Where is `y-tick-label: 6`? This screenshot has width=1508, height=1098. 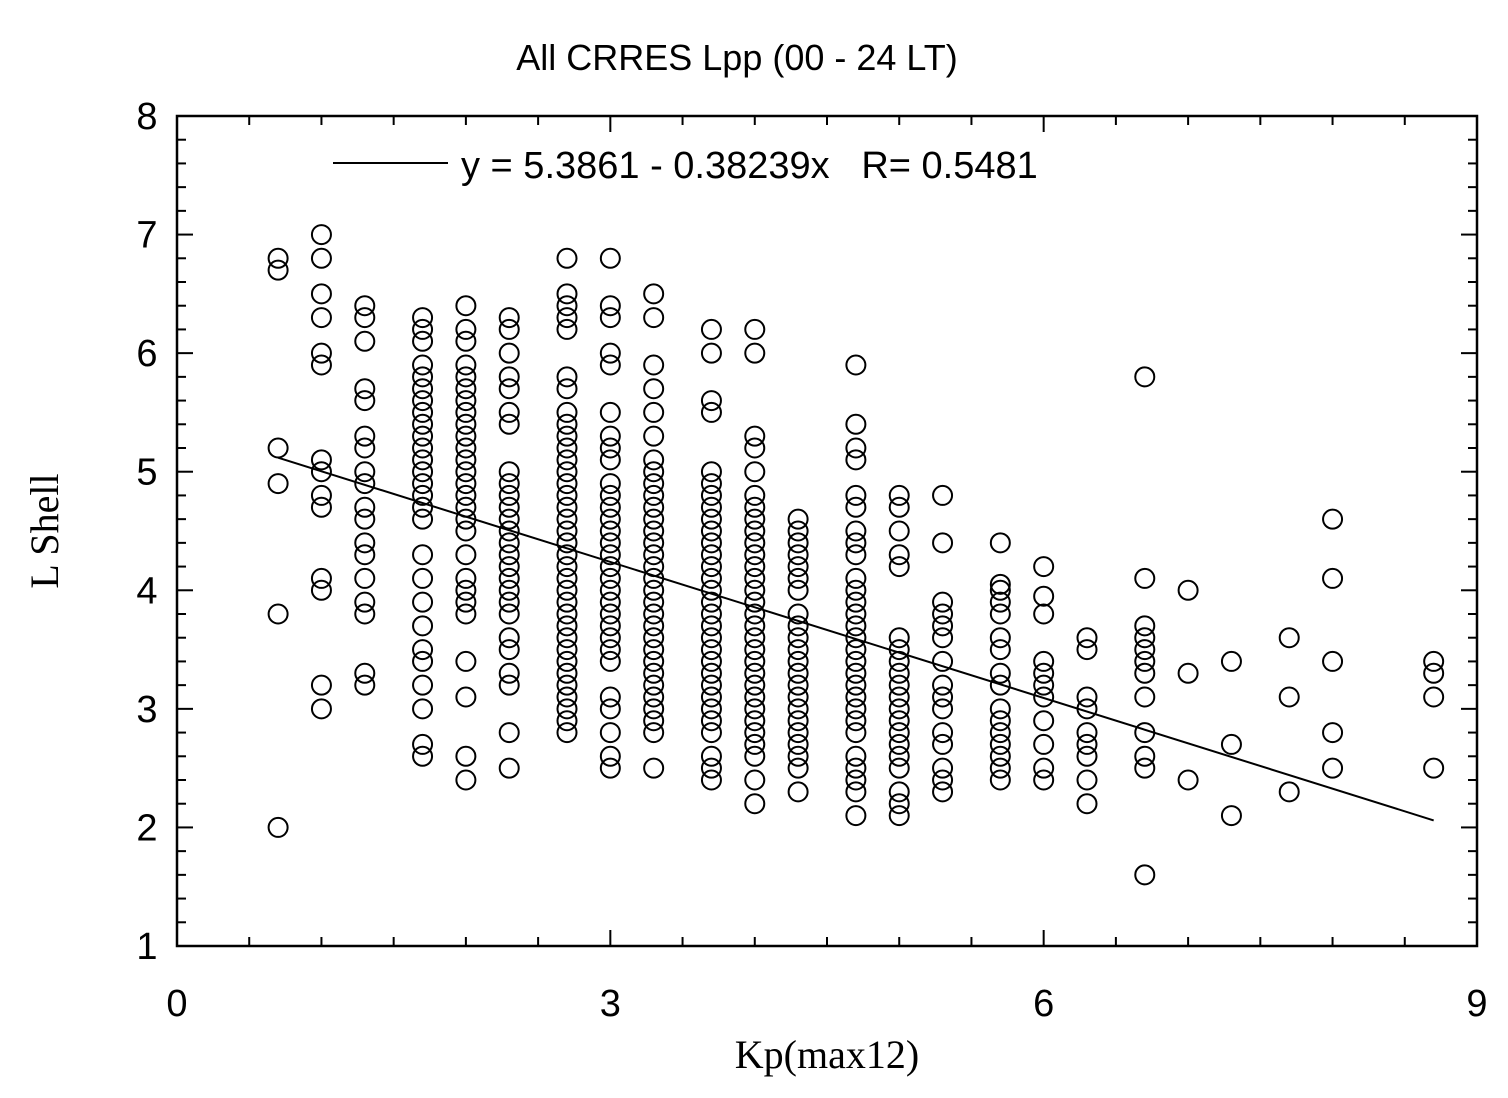 y-tick-label: 6 is located at coordinates (146, 354).